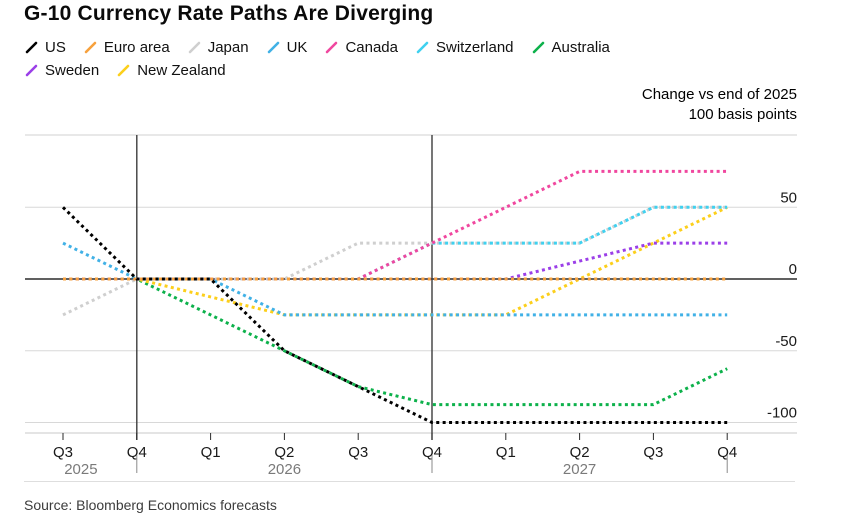  I want to click on legend-item-label: Australia, so click(580, 47).